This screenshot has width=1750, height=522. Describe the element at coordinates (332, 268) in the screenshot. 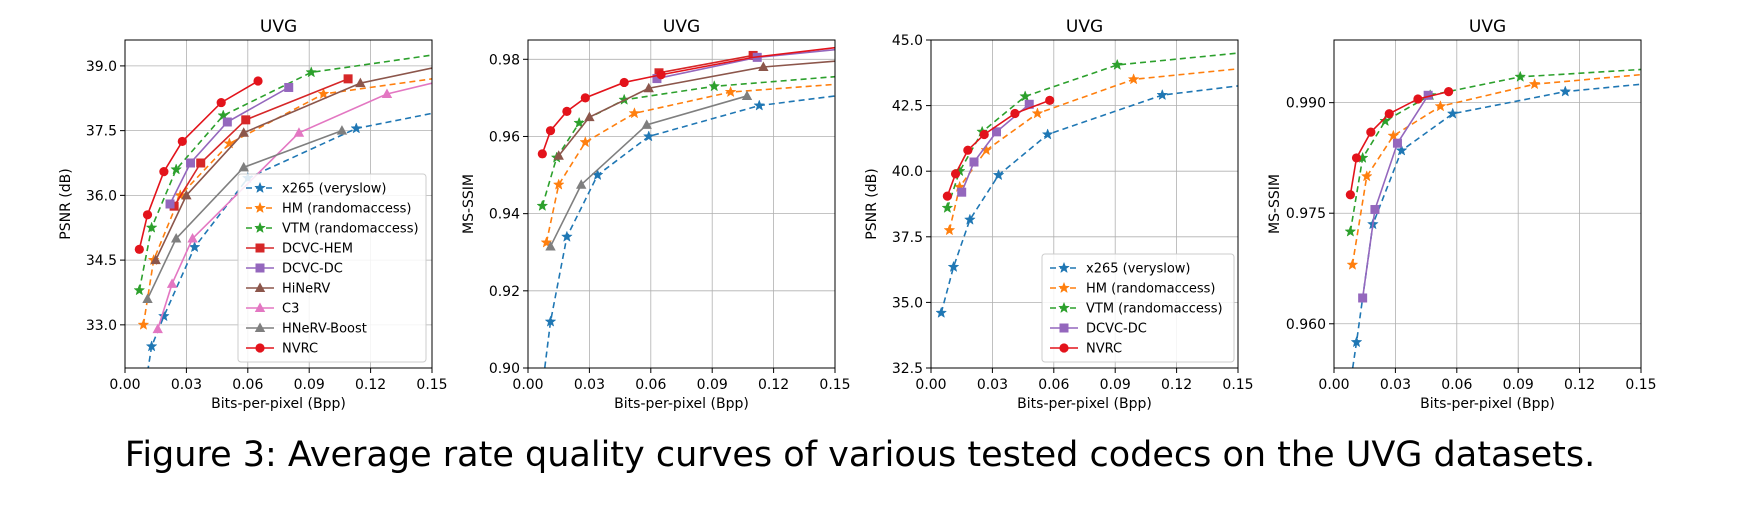

I see `legend-box` at that location.